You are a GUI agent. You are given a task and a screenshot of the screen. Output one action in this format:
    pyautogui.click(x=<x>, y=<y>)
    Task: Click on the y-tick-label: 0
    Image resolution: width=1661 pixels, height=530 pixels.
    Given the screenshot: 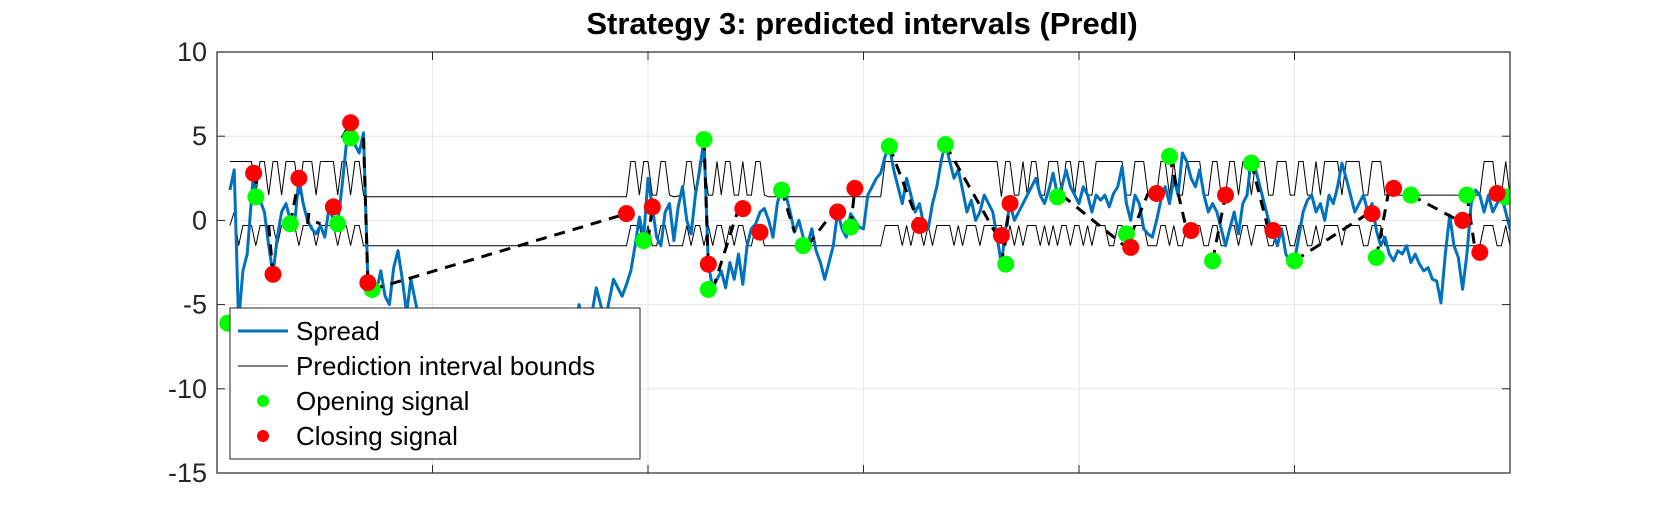 What is the action you would take?
    pyautogui.click(x=199, y=220)
    